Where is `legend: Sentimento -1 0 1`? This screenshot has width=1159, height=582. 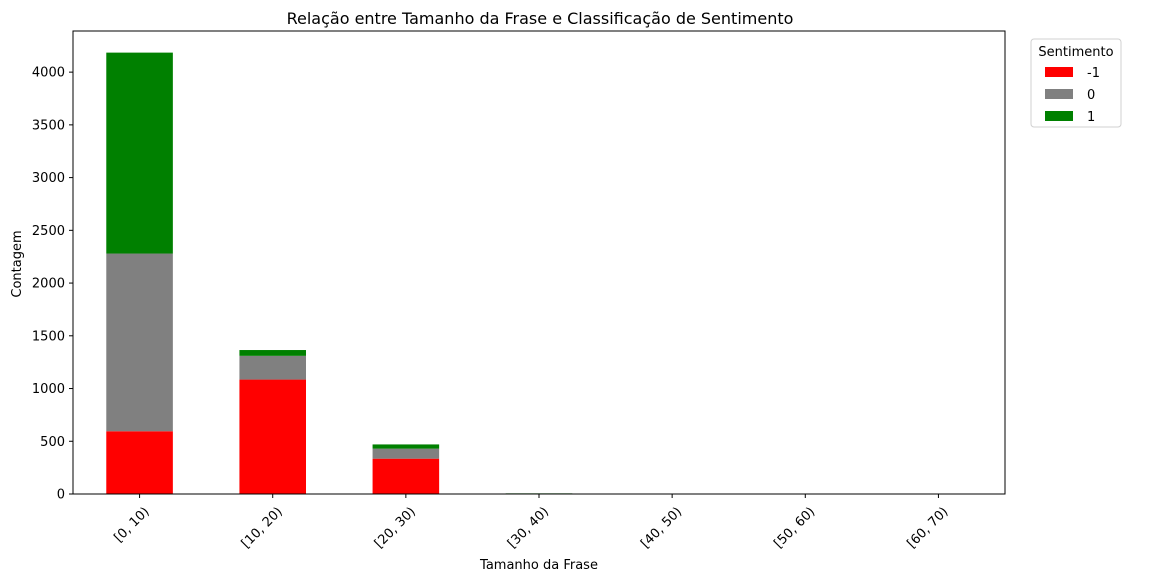
legend: Sentimento -1 0 1 is located at coordinates (1076, 83).